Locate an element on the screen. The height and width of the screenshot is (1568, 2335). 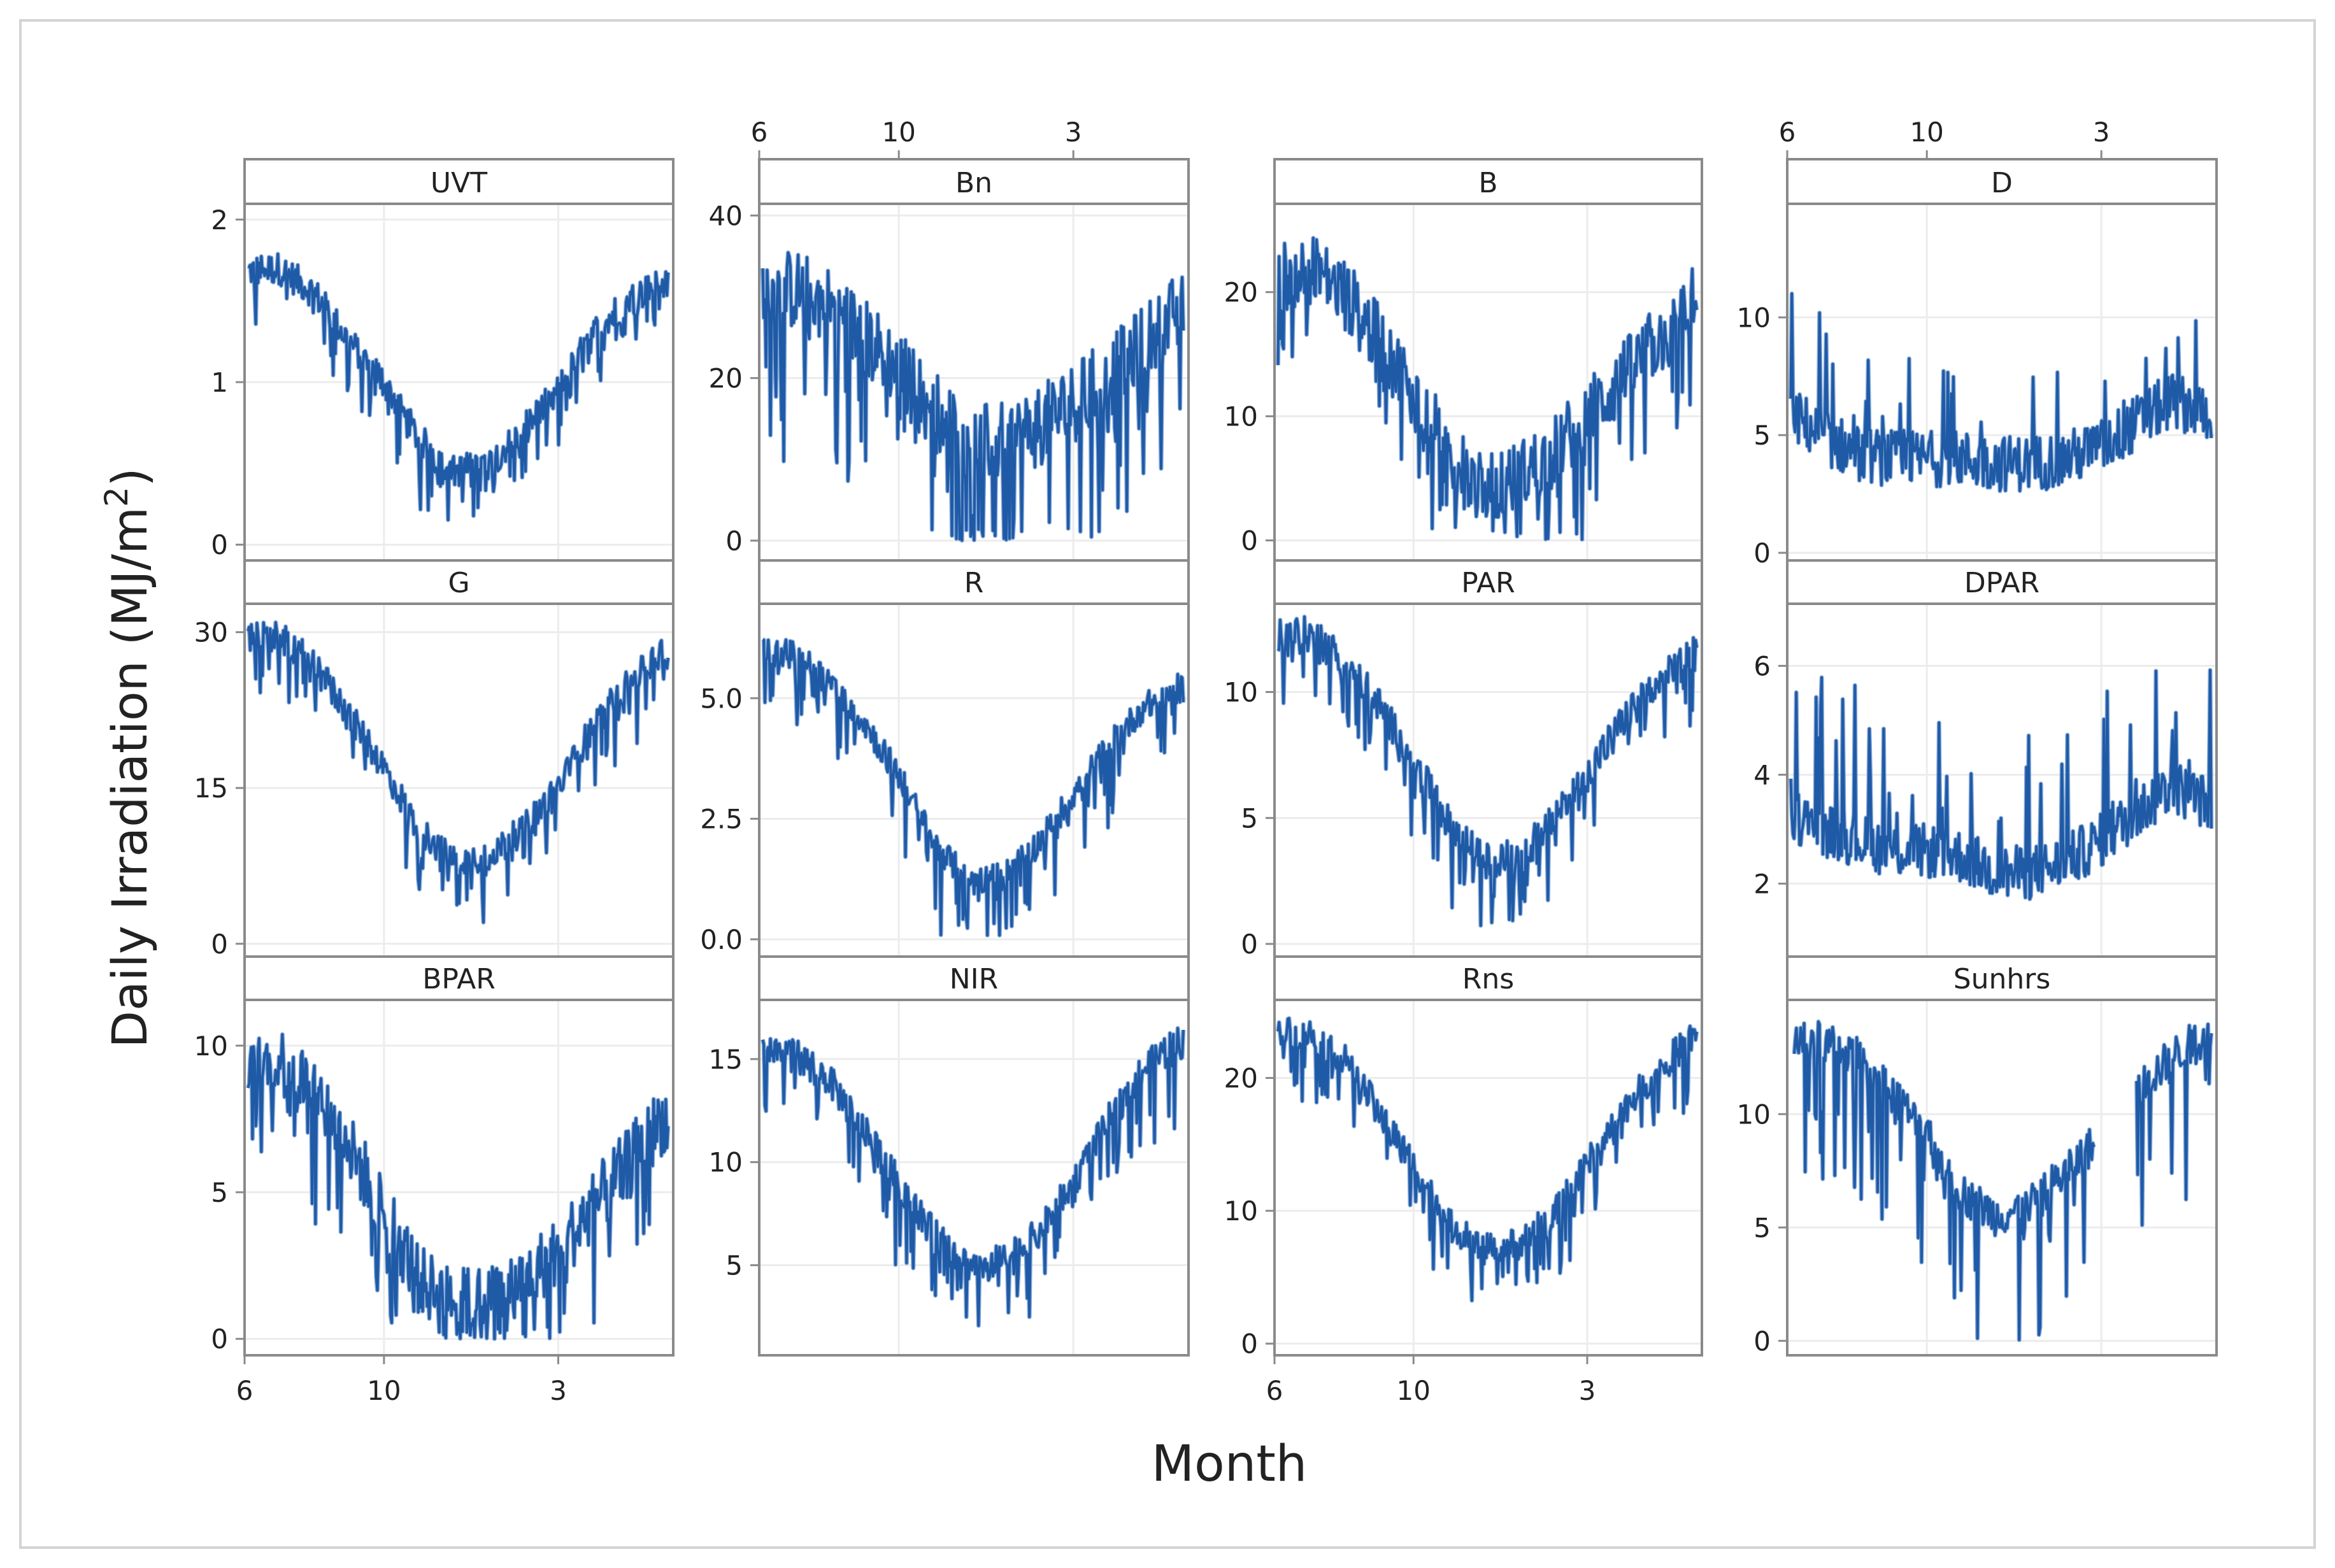
y-tick-label: 30 is located at coordinates (211, 632).